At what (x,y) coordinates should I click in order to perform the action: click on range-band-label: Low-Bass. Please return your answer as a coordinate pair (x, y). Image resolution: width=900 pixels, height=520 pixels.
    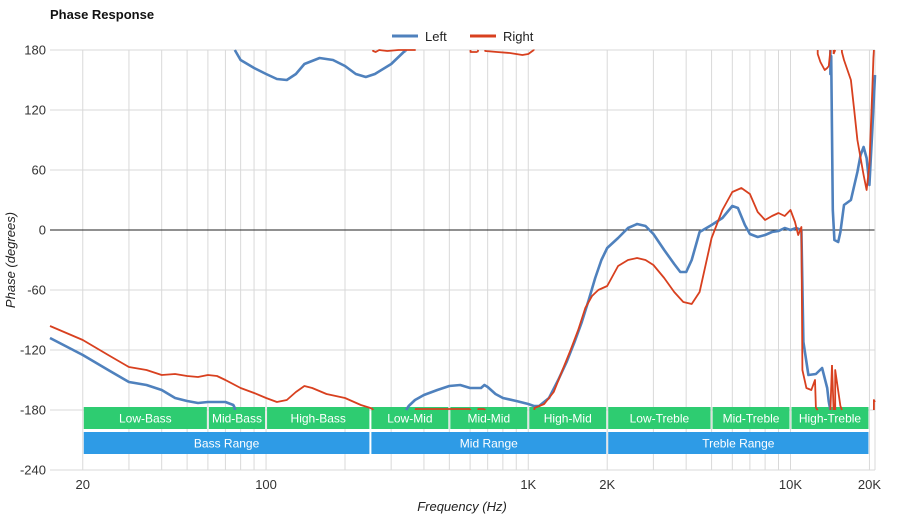
    Looking at the image, I should click on (145, 419).